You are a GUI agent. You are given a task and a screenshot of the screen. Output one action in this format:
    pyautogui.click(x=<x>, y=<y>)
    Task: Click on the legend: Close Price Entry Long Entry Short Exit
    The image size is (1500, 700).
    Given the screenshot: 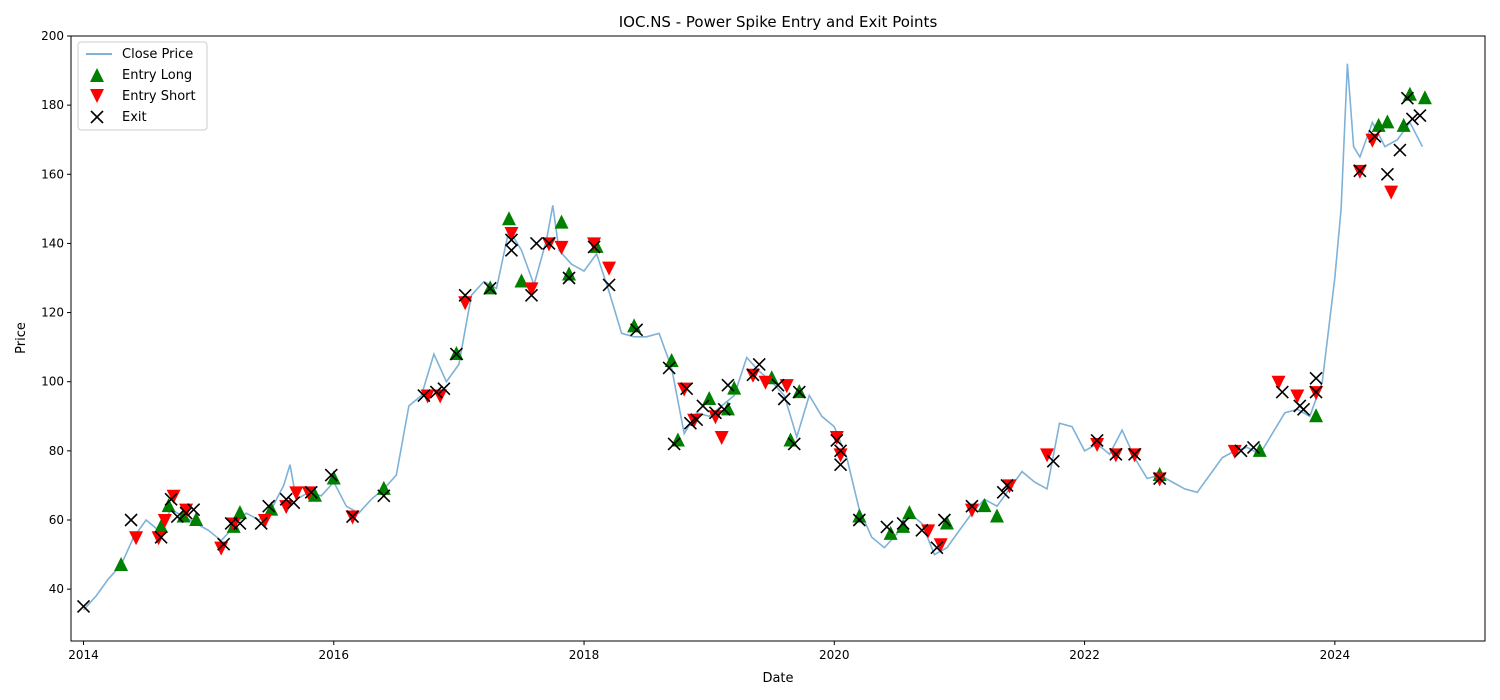 What is the action you would take?
    pyautogui.click(x=142, y=86)
    